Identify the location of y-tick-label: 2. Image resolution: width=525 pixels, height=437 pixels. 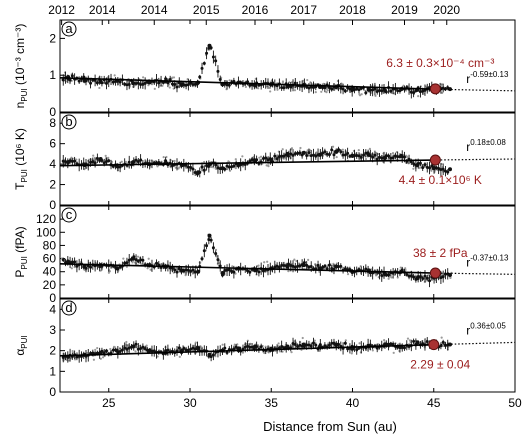
(52, 38).